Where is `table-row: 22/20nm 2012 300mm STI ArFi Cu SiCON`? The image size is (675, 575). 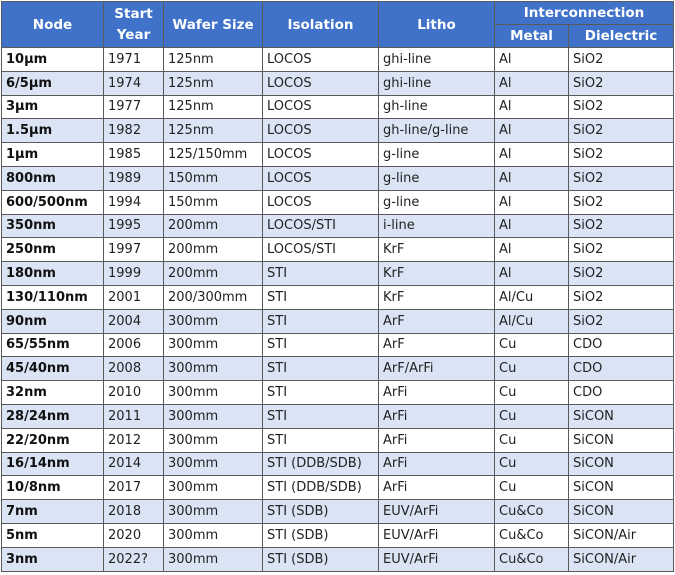
table-row: 22/20nm 2012 300mm STI ArFi Cu SiCON is located at coordinates (337, 440).